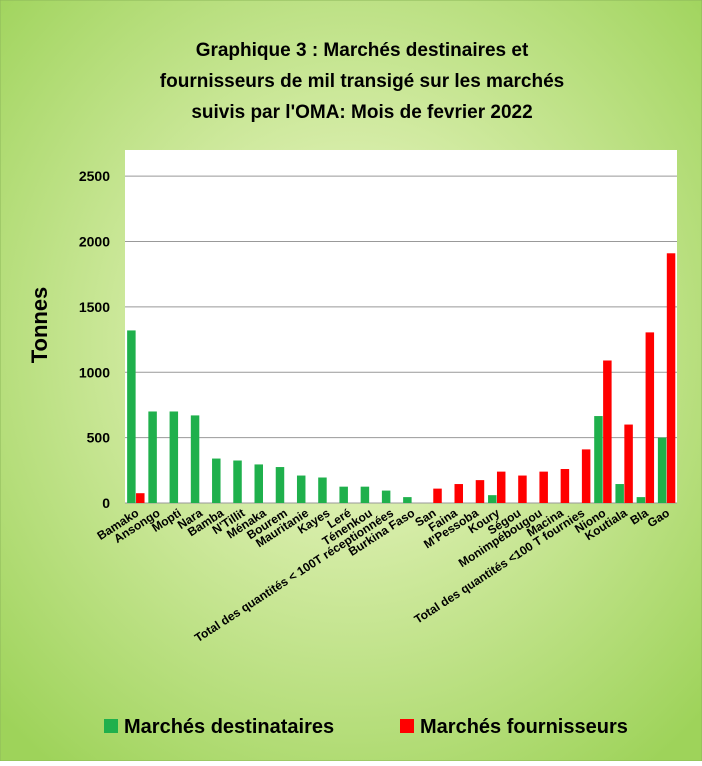 Image resolution: width=702 pixels, height=766 pixels. What do you see at coordinates (229, 727) in the screenshot?
I see `legend-label: Marchés destinataires` at bounding box center [229, 727].